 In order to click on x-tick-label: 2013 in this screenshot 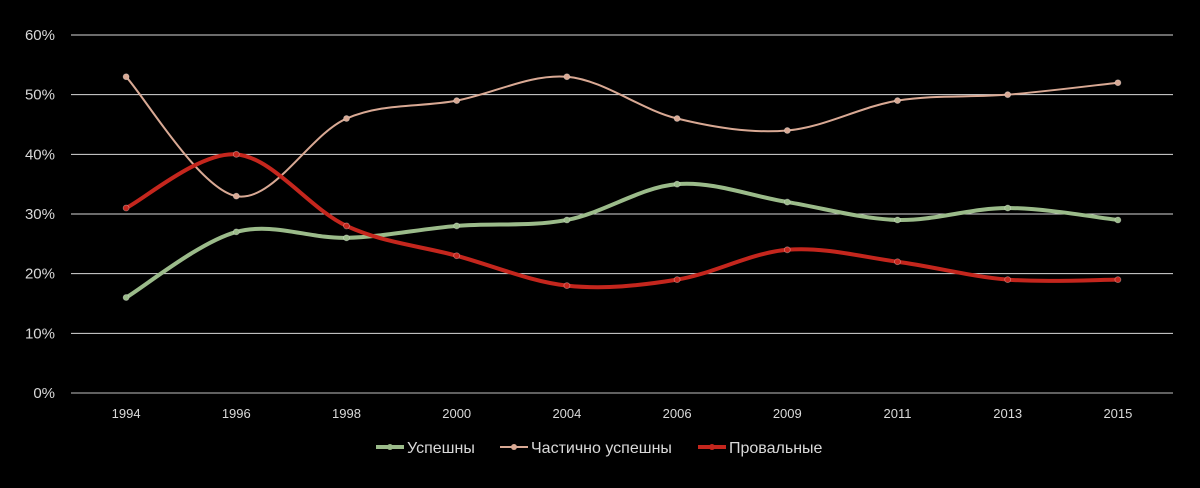, I will do `click(1007, 413)`.